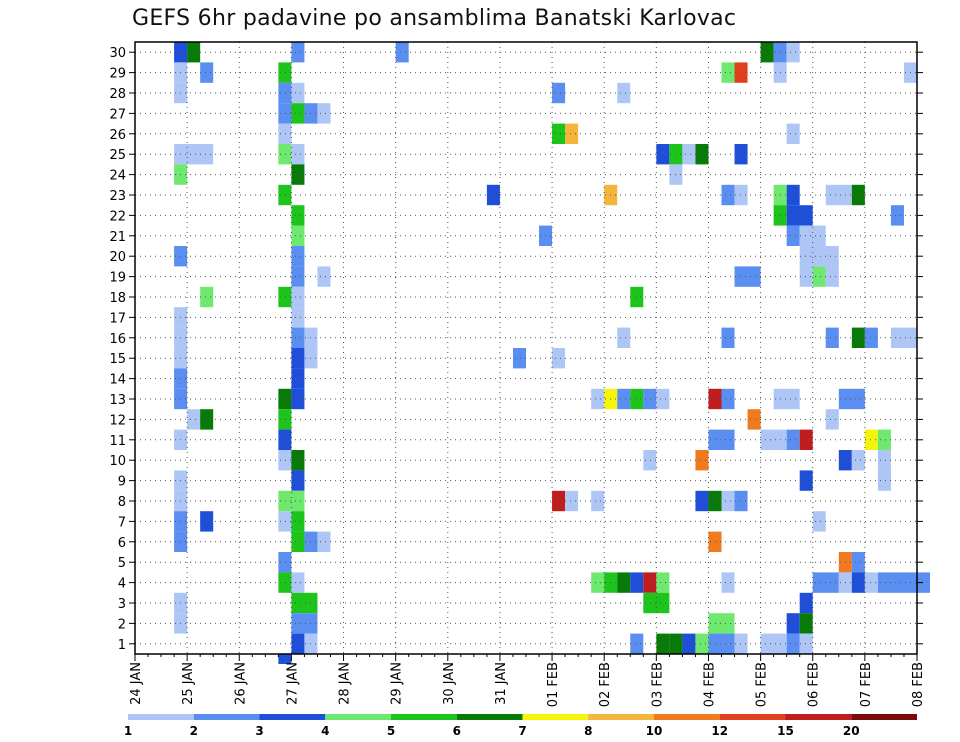  I want to click on colorbar-label: 4, so click(325, 731).